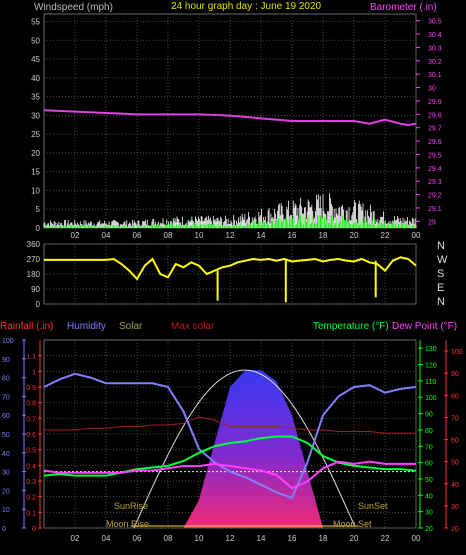 Image resolution: width=466 pixels, height=555 pixels. Describe the element at coordinates (168, 538) in the screenshot. I see `multi-x-tick-label: 08` at that location.